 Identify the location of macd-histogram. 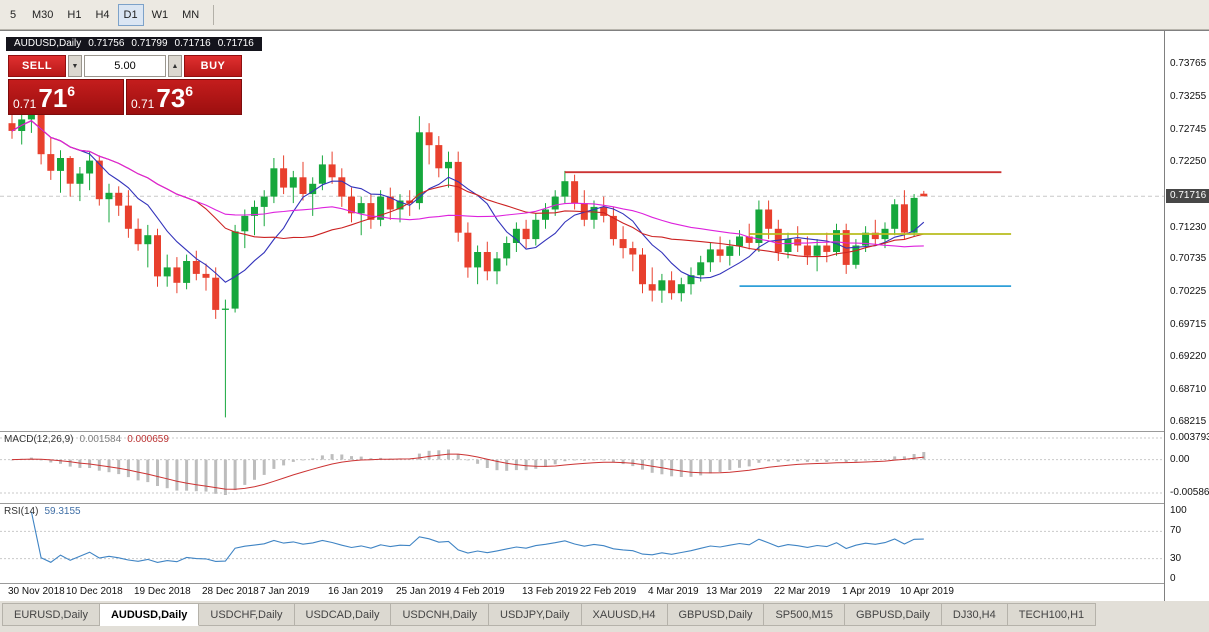
(468, 472).